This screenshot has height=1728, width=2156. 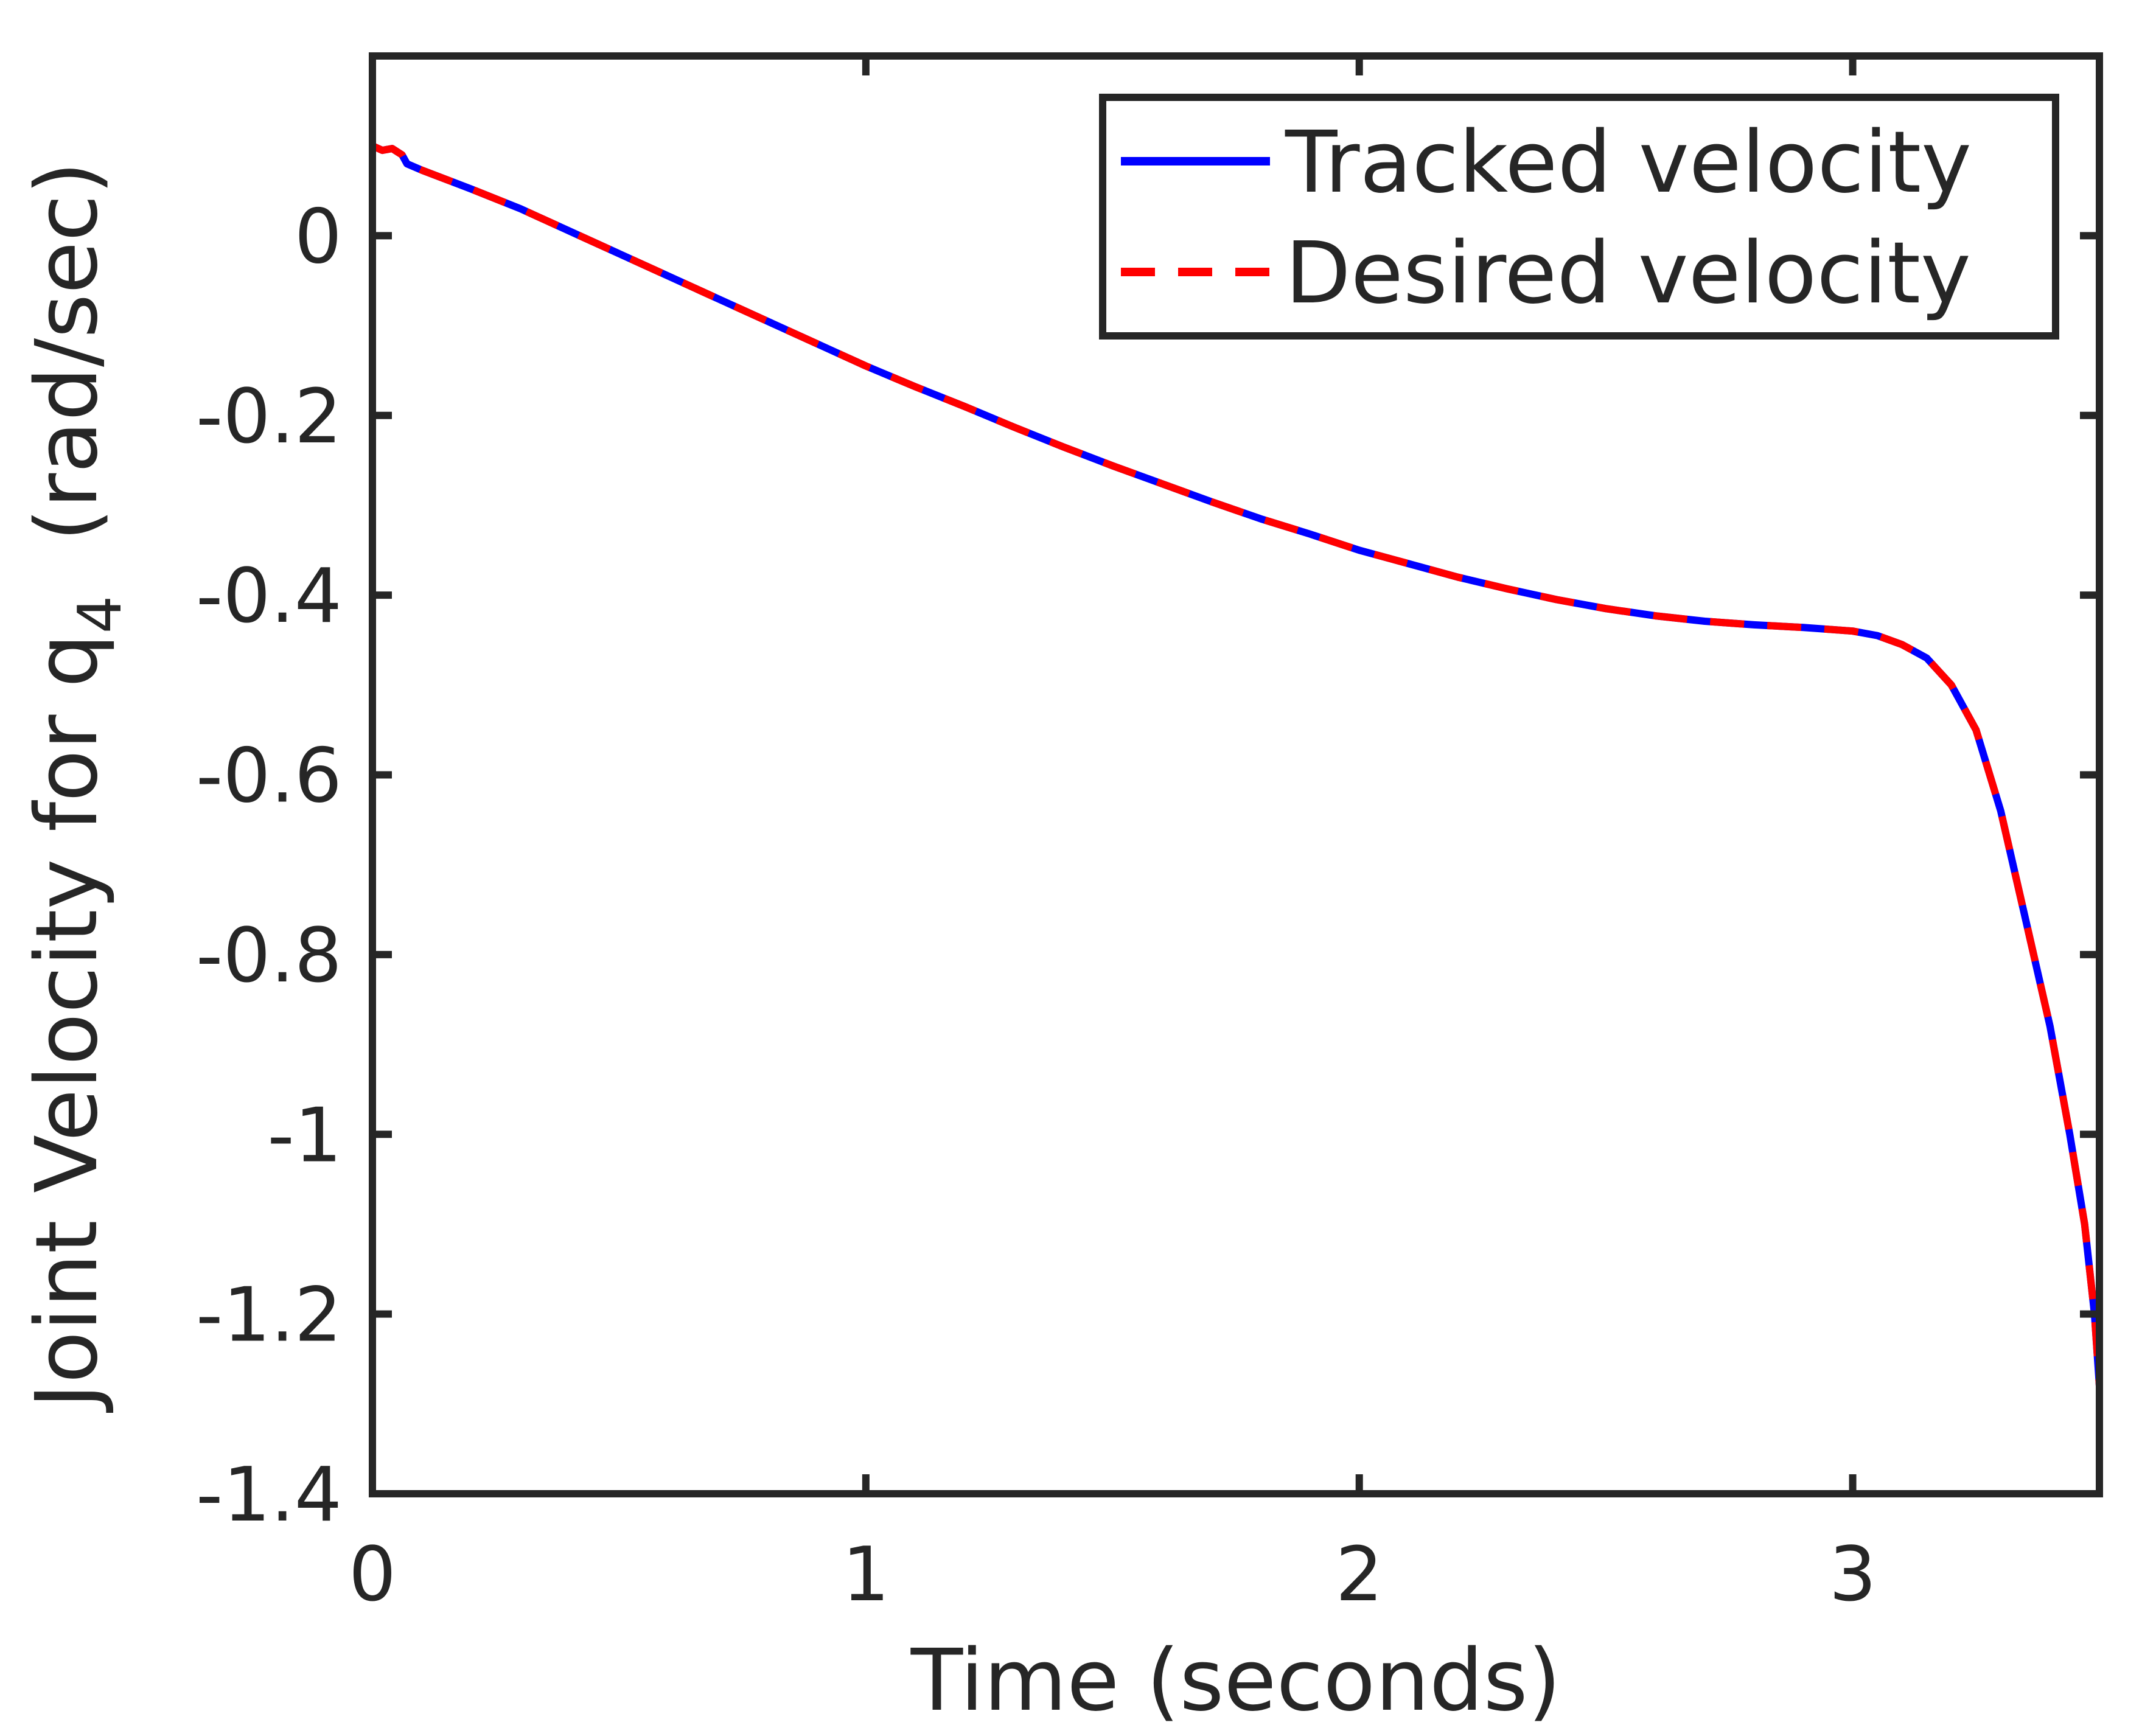 I want to click on y-axis-label-units: (rad/sec), so click(x=67, y=378).